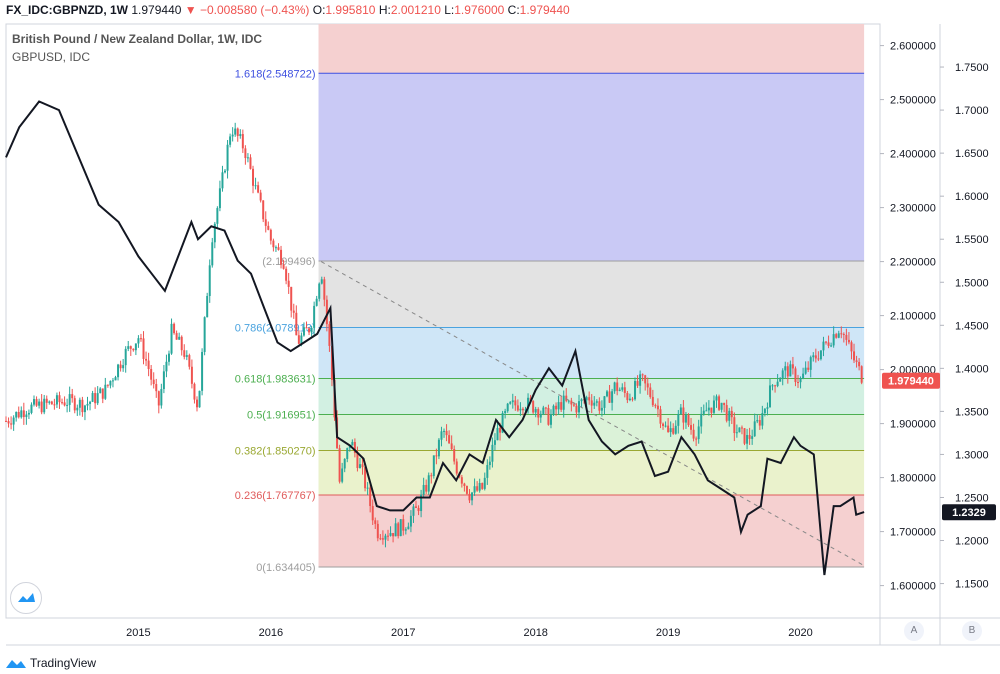 This screenshot has width=1000, height=674. What do you see at coordinates (972, 631) in the screenshot?
I see `scale-b-button: B` at bounding box center [972, 631].